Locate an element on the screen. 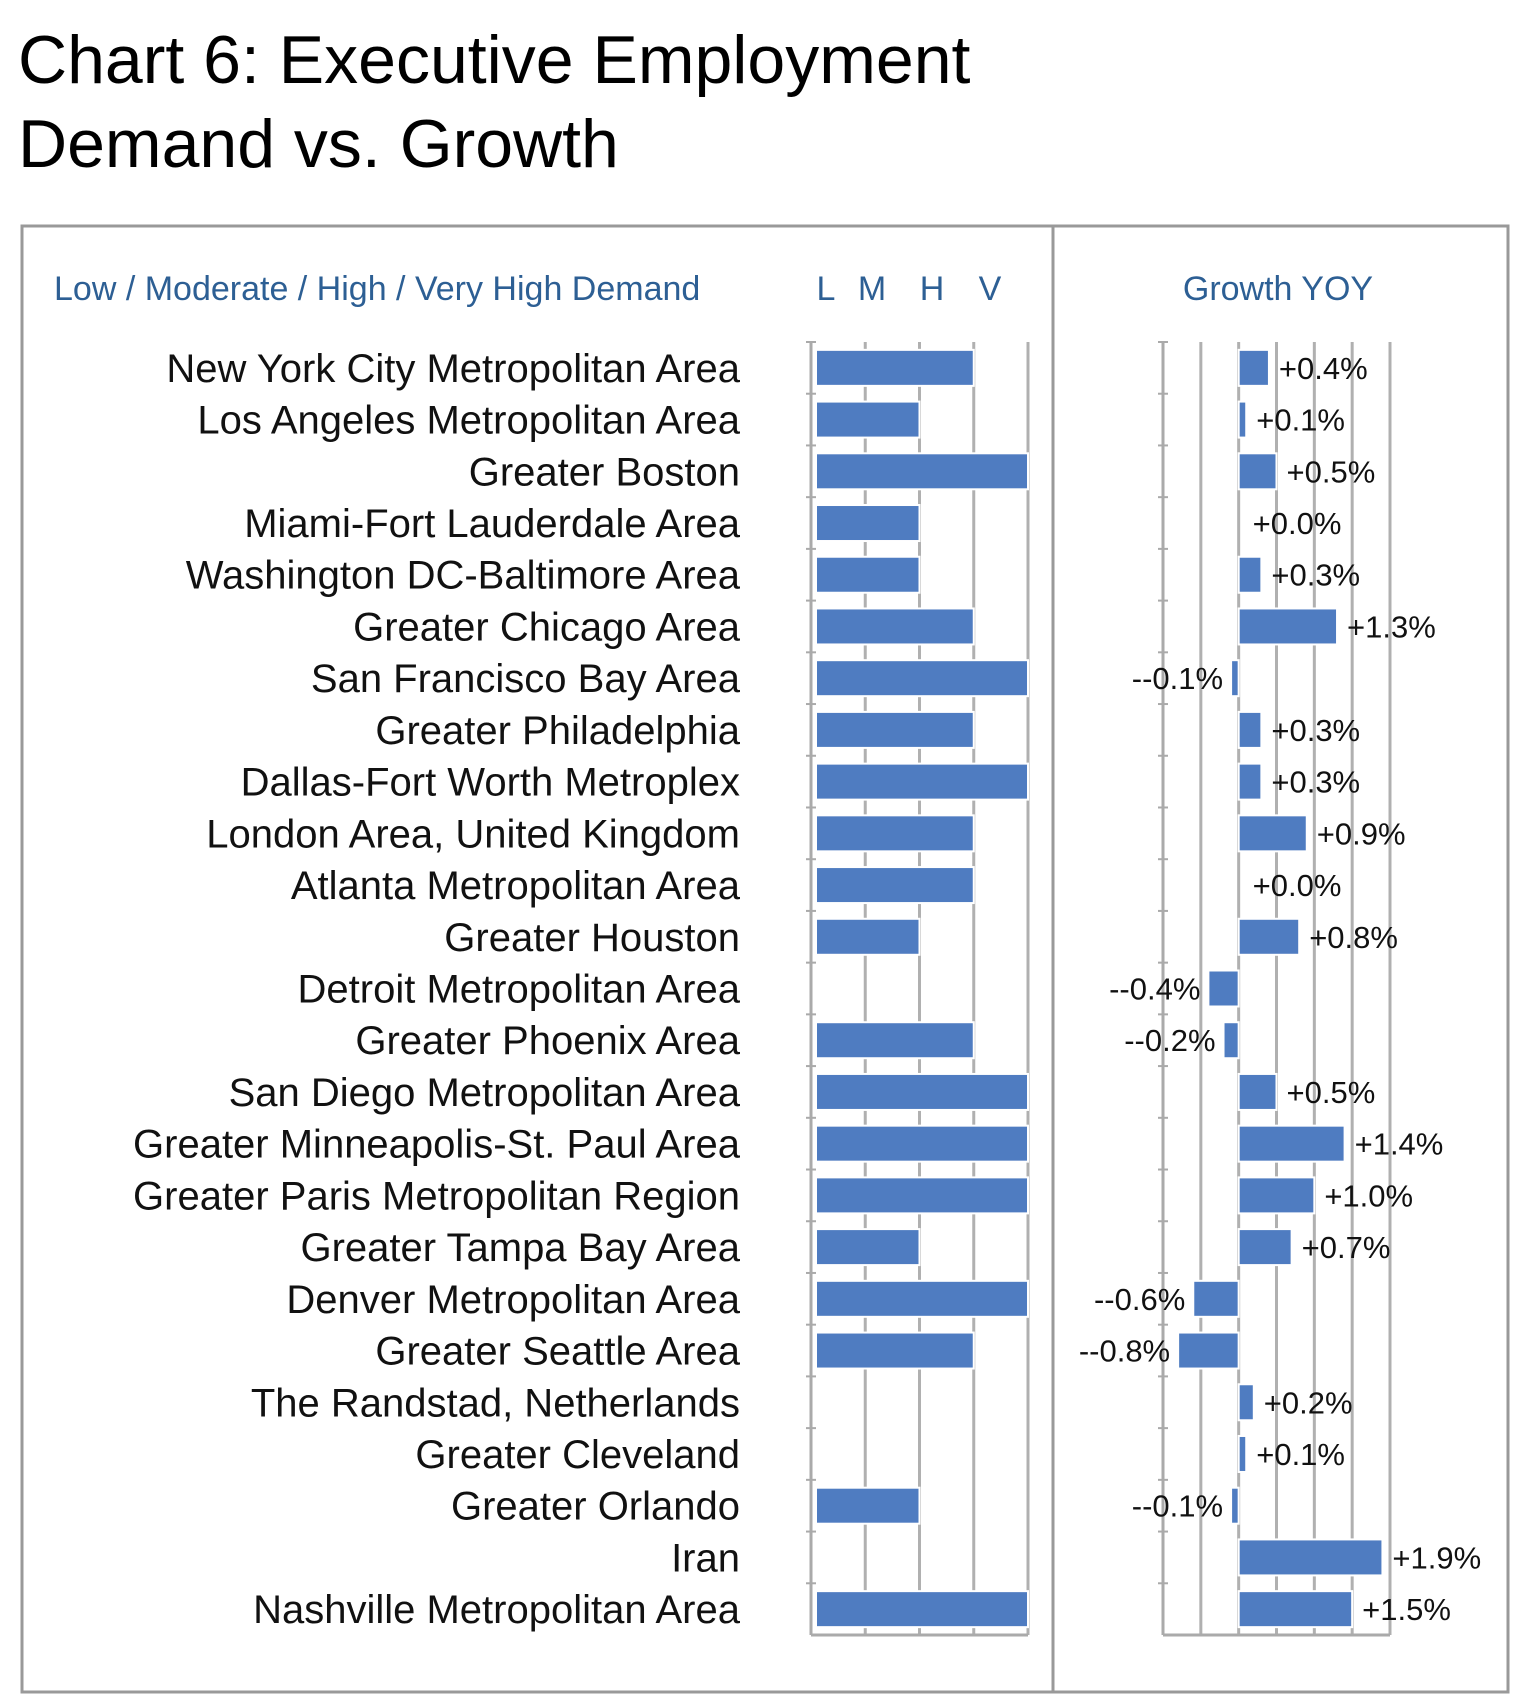 The width and height of the screenshot is (1531, 1700). category-label: Greater Philadelphia is located at coordinates (557, 731).